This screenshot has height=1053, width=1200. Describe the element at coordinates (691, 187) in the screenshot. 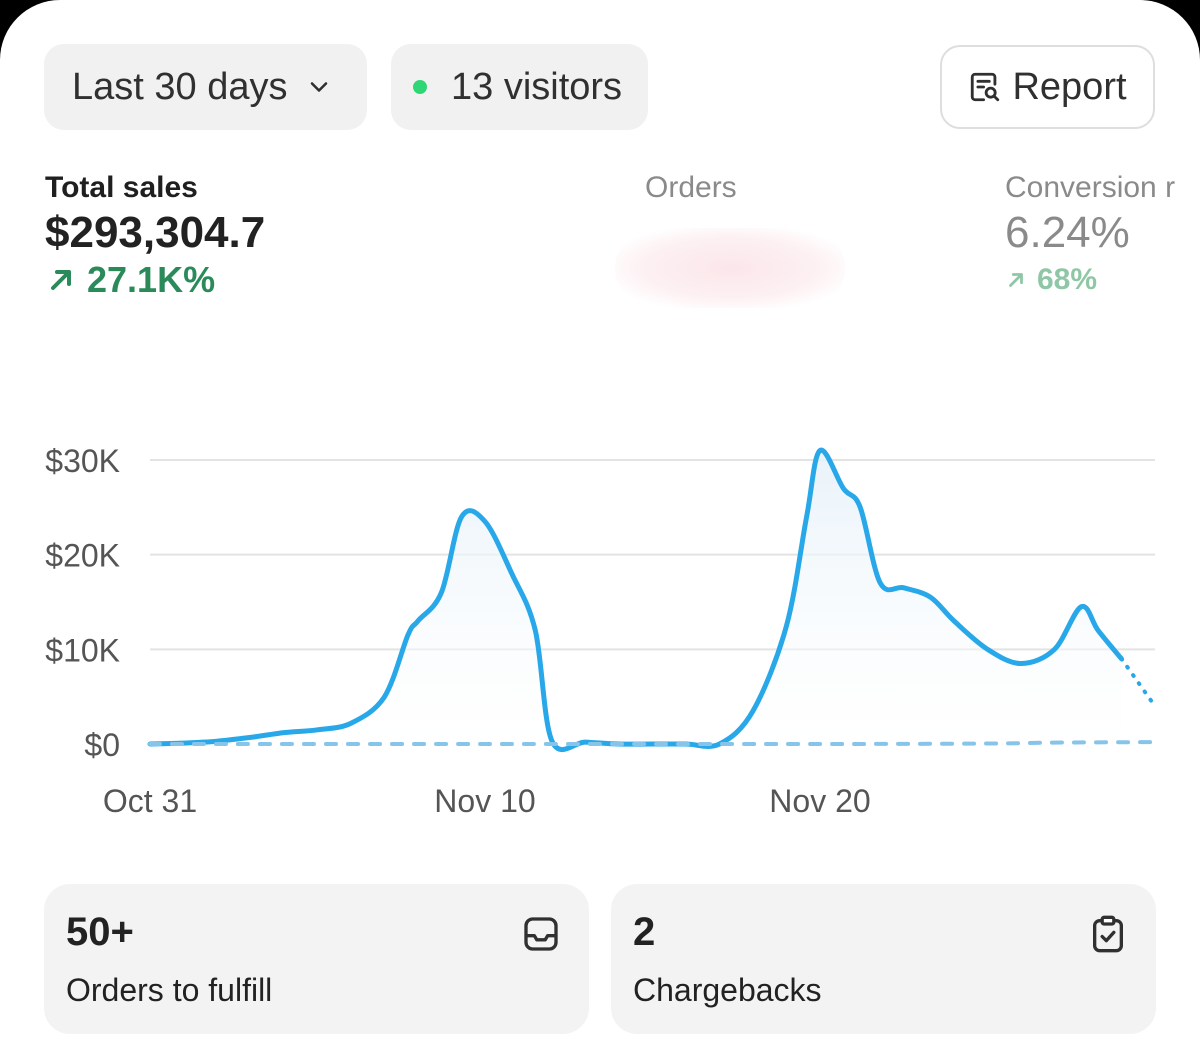

I see `metric-label: Orders` at that location.